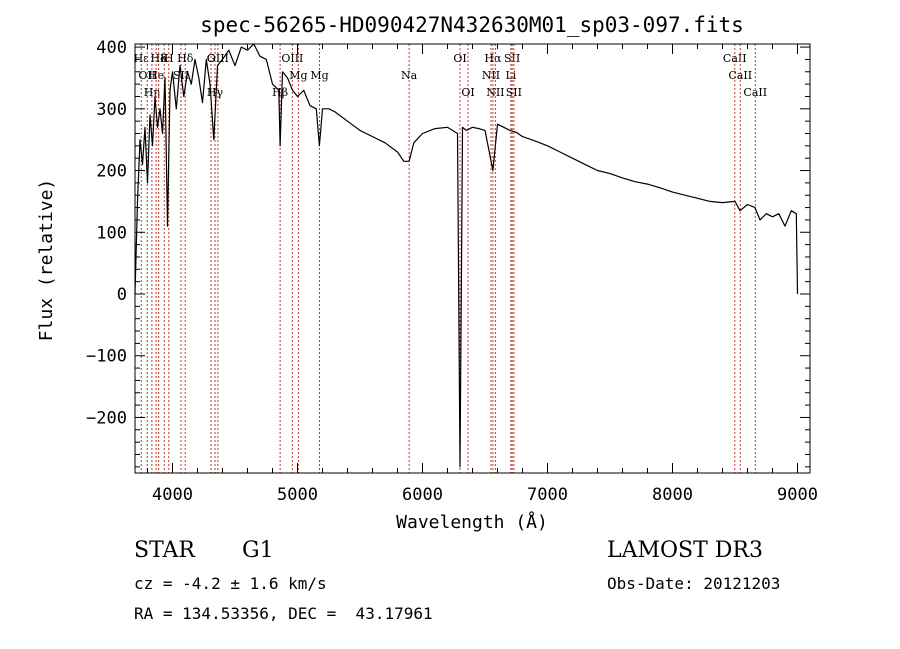 The width and height of the screenshot is (900, 649). Describe the element at coordinates (164, 58) in the screenshot. I see `line-marker-label: K` at that location.